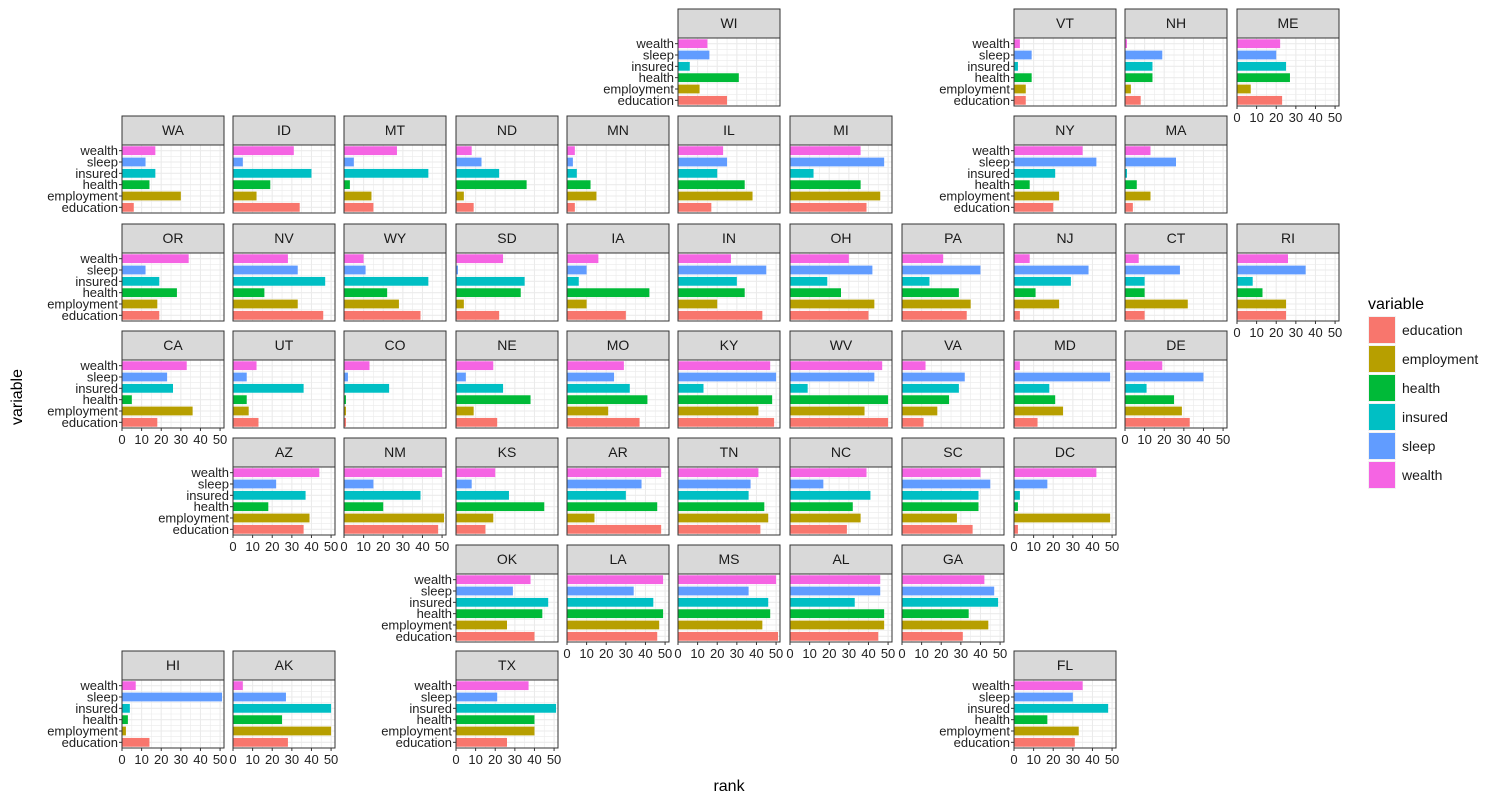 Image resolution: width=1500 pixels, height=800 pixels. Describe the element at coordinates (1382, 359) in the screenshot. I see `legend-swatch-employment` at that location.